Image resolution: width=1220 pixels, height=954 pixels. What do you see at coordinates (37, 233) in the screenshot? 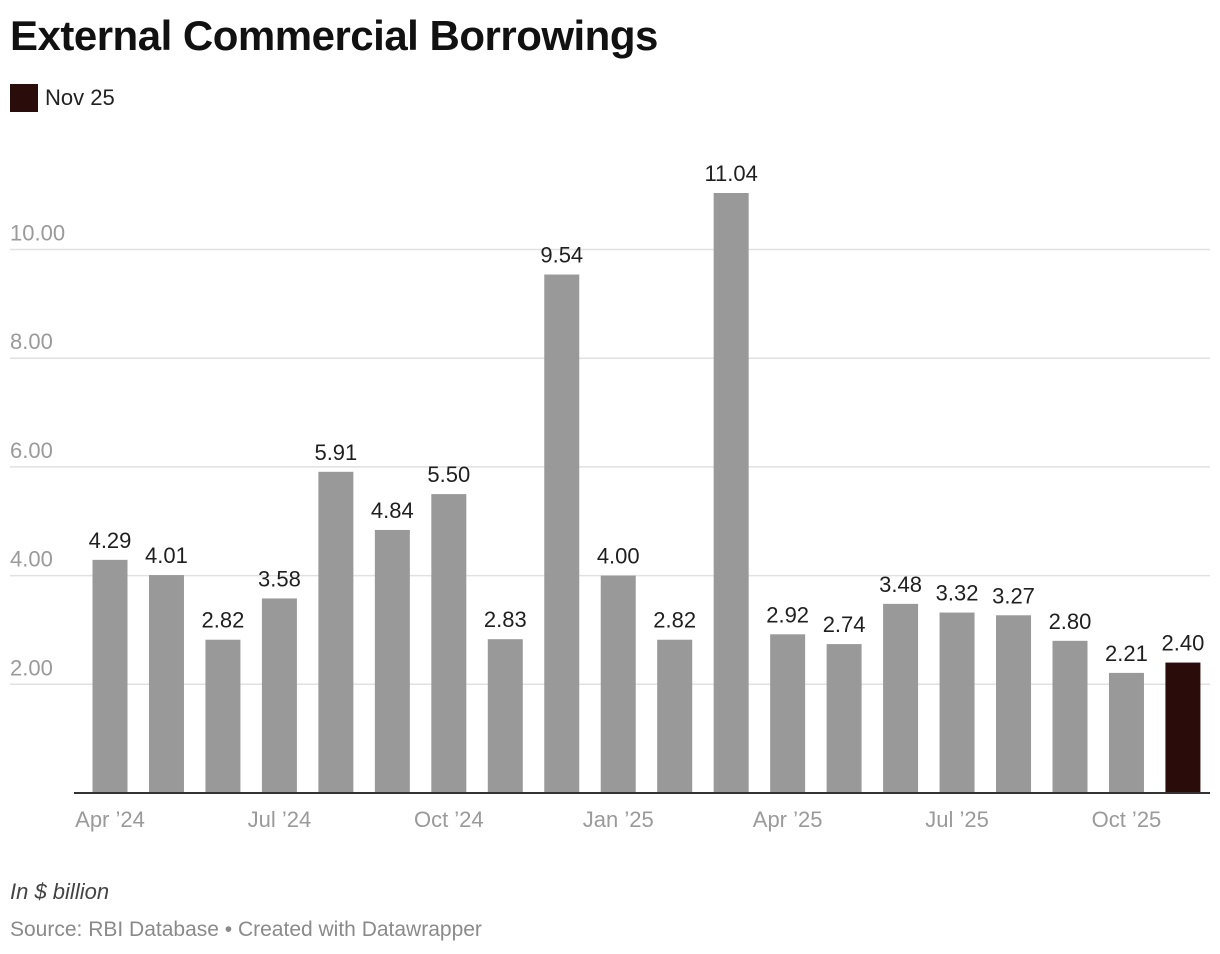
I see `y-tick-label: 10.00` at bounding box center [37, 233].